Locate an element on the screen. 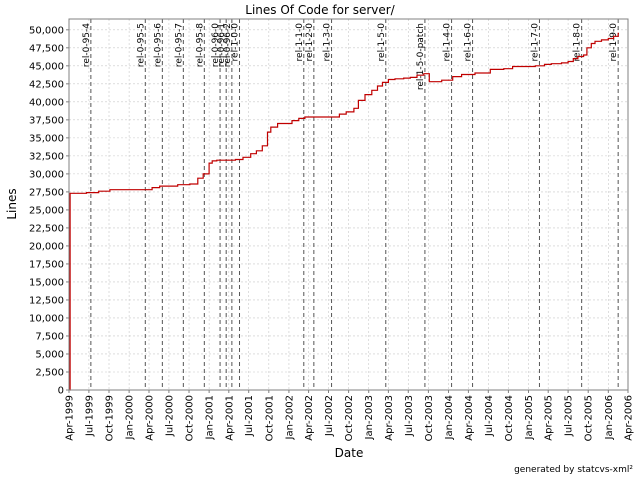 This screenshot has height=480, width=640. x-tick-label: Jan-2003 is located at coordinates (369, 417).